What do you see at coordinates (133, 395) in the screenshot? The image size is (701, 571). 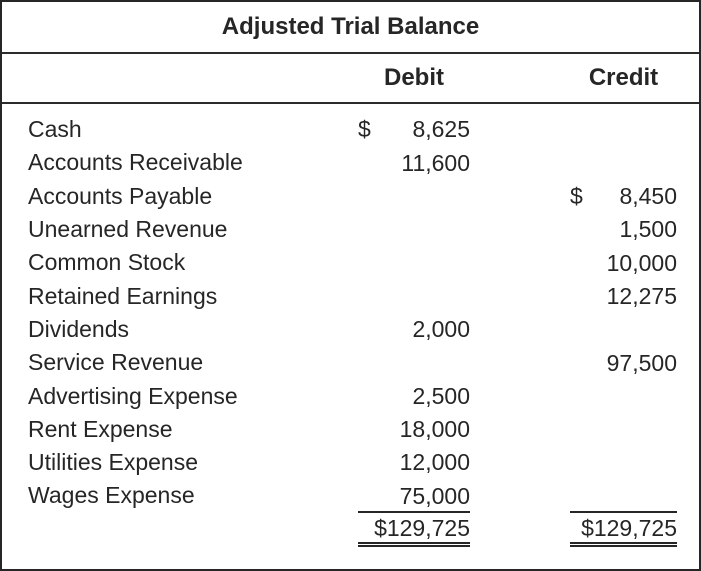 I see `account-name: Advertising Expense` at bounding box center [133, 395].